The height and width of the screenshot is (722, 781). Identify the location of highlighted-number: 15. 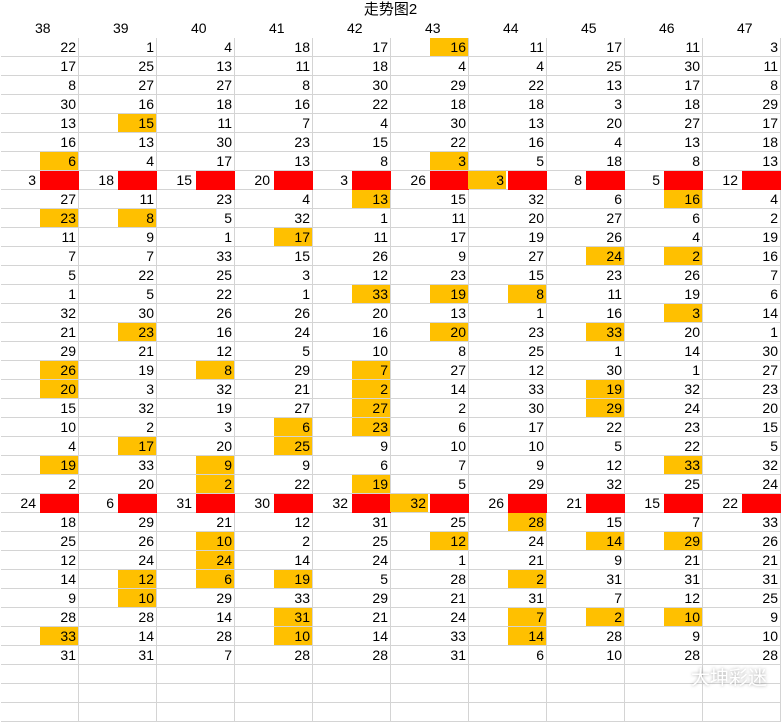
(137, 123).